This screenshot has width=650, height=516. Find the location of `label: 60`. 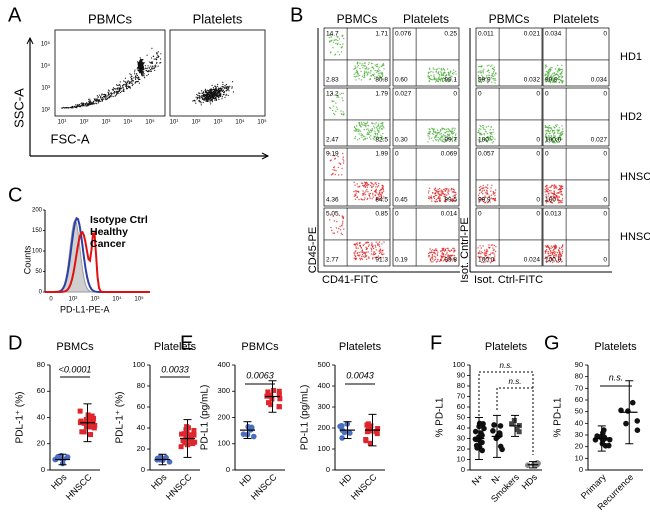

label: 60 is located at coordinates (461, 406).